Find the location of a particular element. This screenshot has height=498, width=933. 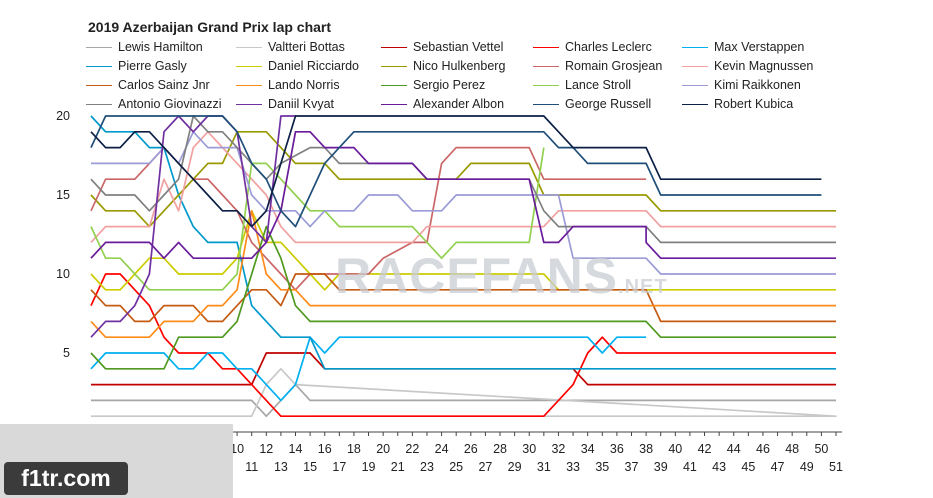

x-tick-label: 33 is located at coordinates (573, 467).